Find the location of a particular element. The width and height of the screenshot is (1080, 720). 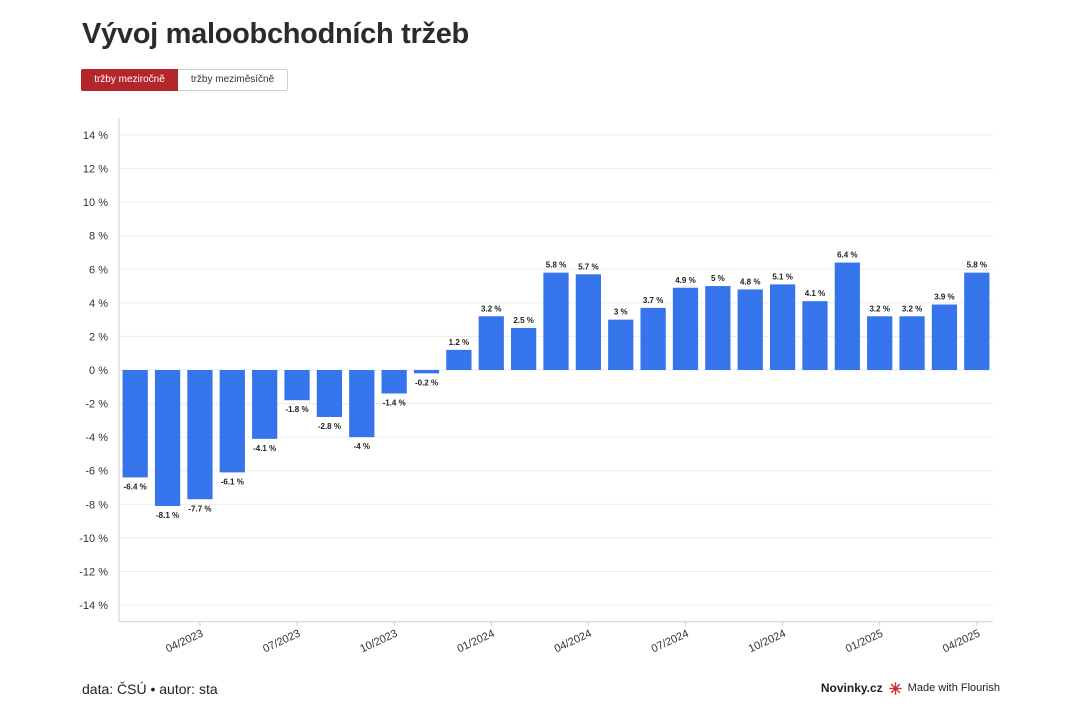

data-label: 5.7 % is located at coordinates (588, 266).